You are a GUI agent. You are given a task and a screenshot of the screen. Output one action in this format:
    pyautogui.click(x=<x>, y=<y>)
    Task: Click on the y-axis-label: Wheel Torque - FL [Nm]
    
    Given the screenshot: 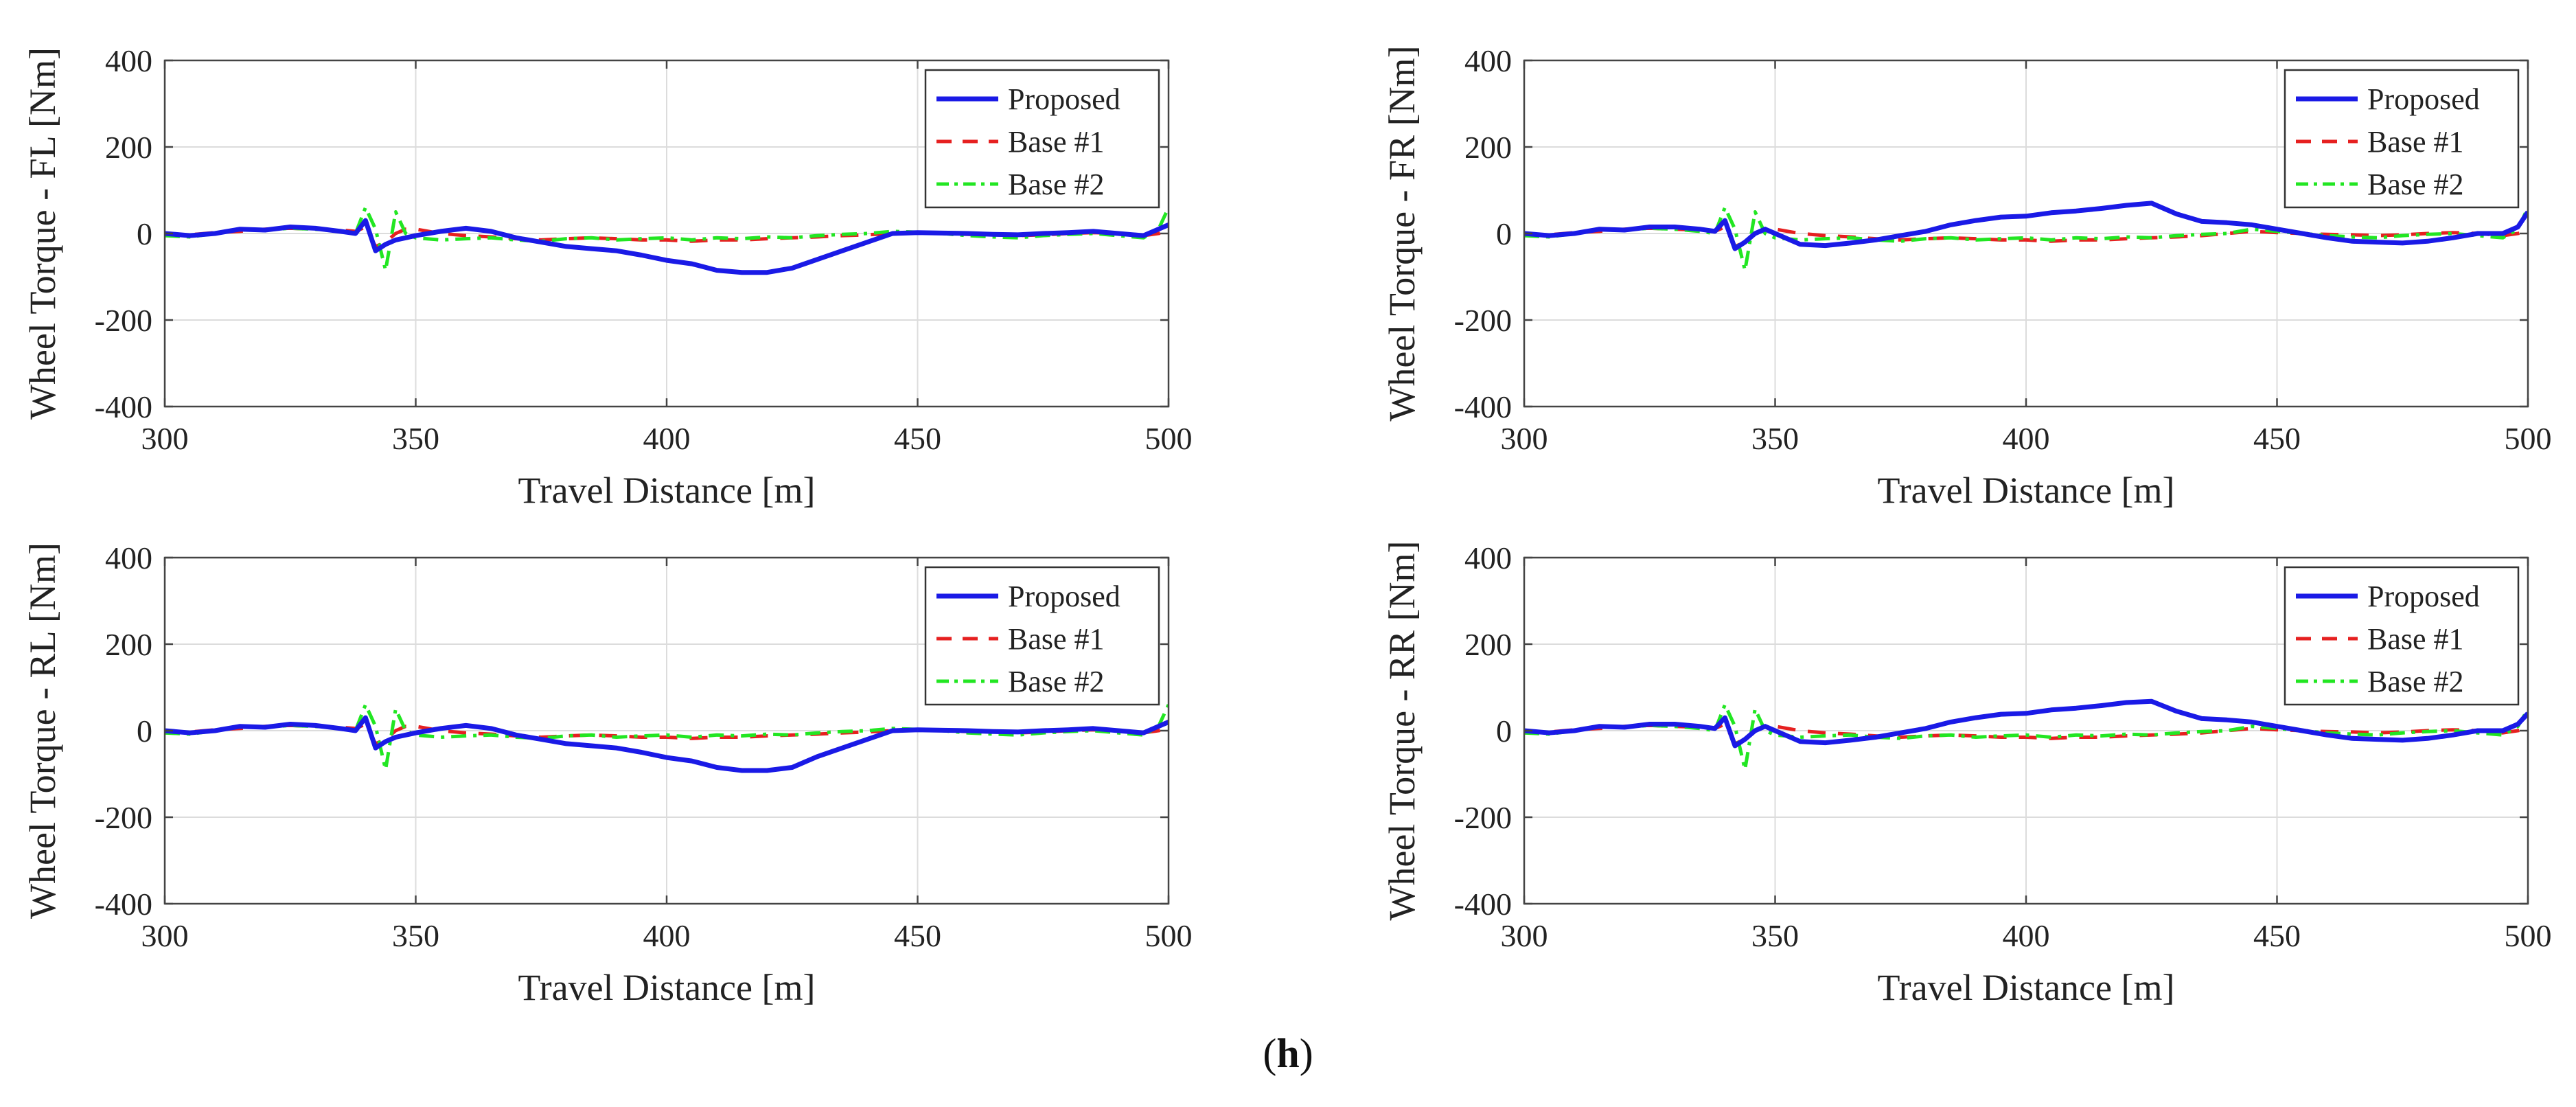 What is the action you would take?
    pyautogui.click(x=42, y=234)
    